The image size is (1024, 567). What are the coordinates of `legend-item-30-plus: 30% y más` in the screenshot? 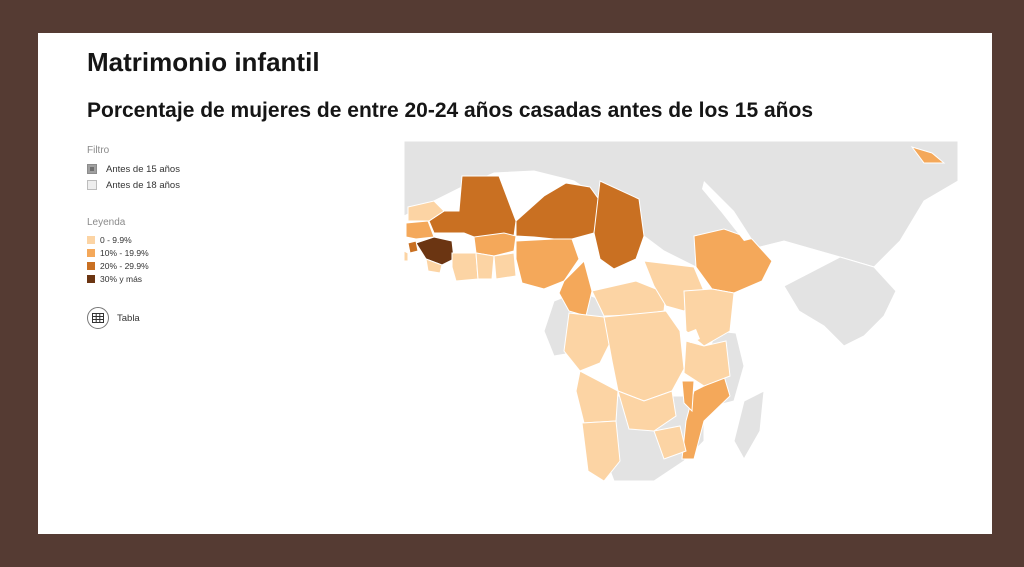 It's located at (217, 278).